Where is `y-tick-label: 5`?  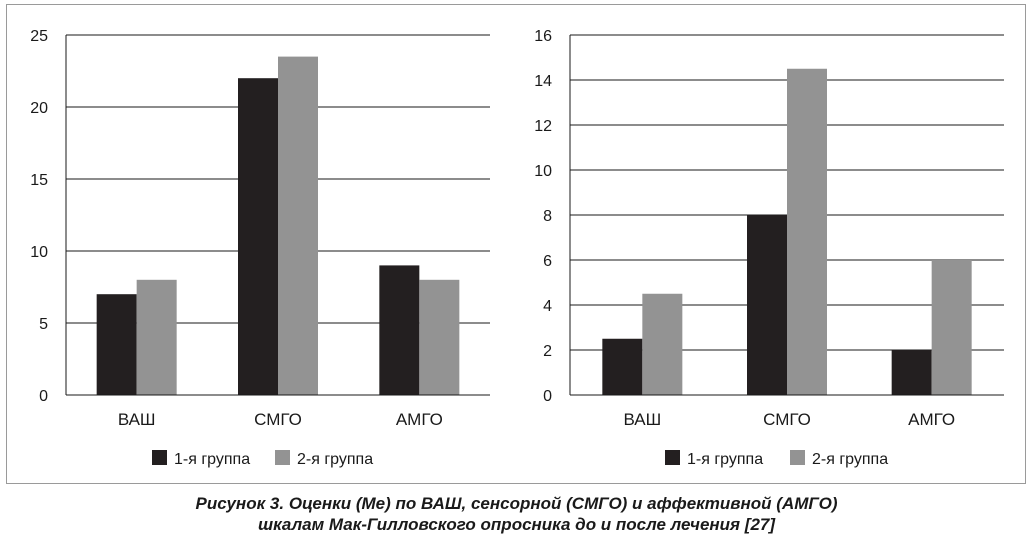 y-tick-label: 5 is located at coordinates (43, 324).